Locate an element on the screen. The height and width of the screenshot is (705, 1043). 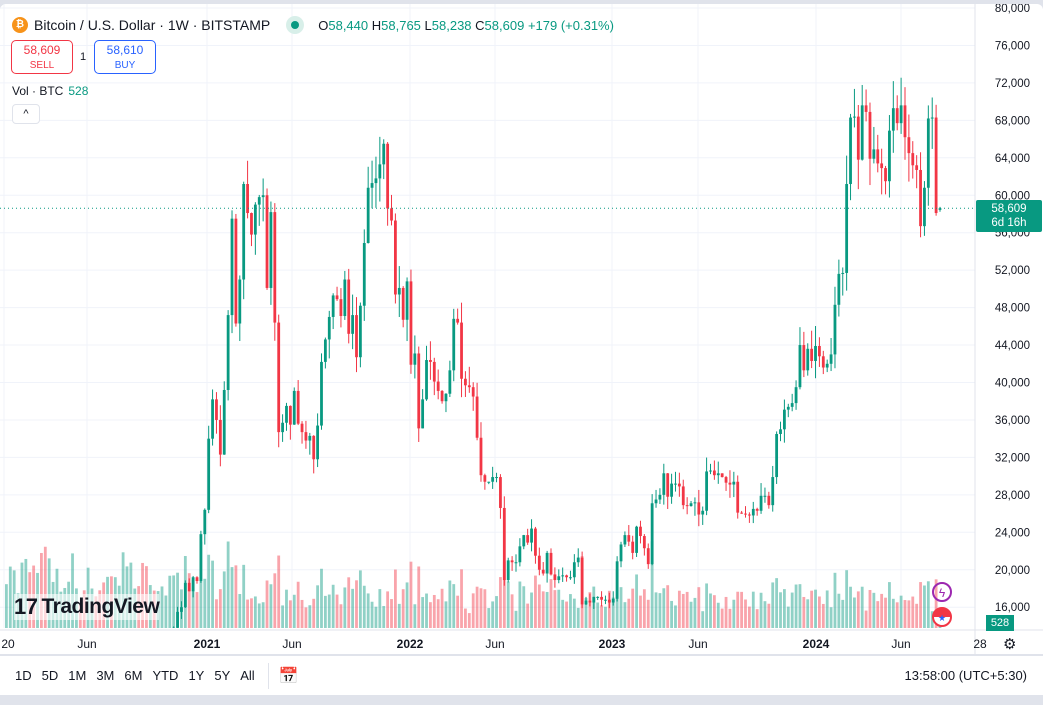
sell-button: 58,609 SELL is located at coordinates (42, 57).